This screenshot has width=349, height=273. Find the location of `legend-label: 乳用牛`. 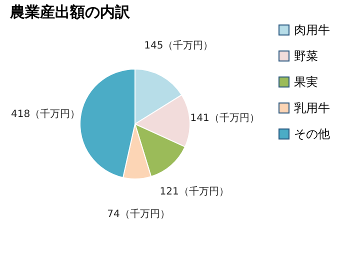

legend-label: 乳用牛 is located at coordinates (312, 108).